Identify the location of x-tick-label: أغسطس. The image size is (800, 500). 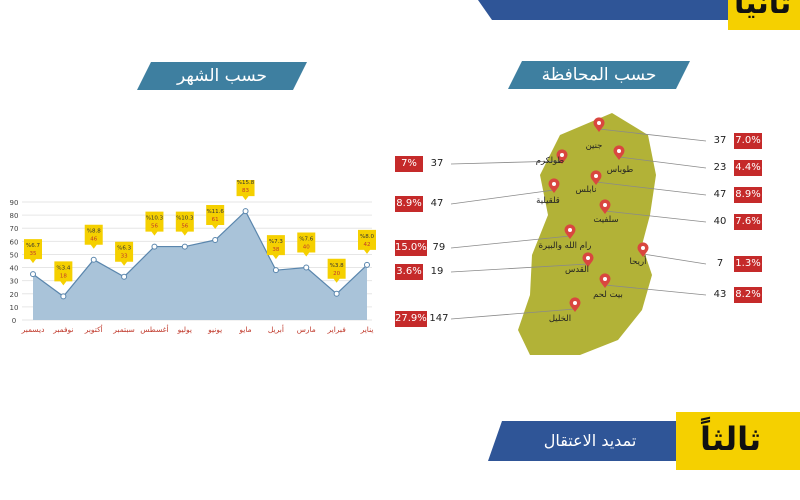
(154, 329).